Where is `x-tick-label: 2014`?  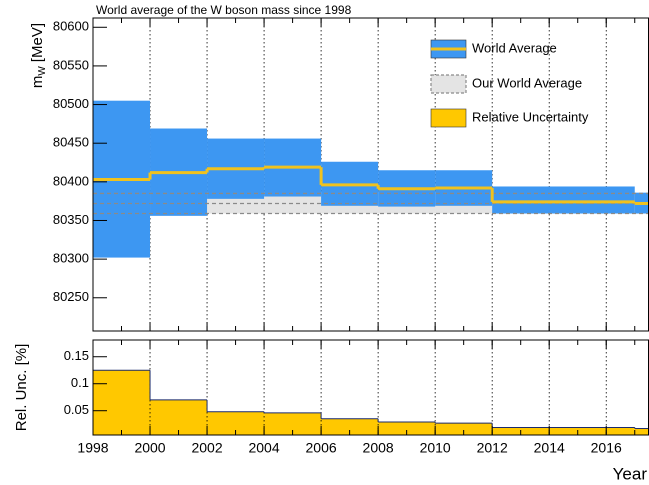 x-tick-label: 2014 is located at coordinates (549, 448).